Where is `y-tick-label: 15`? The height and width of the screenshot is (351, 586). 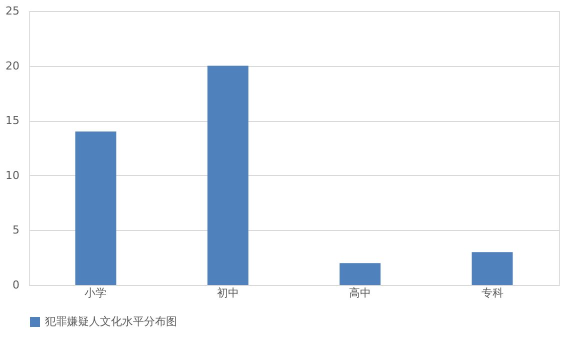 y-tick-label: 15 is located at coordinates (13, 121).